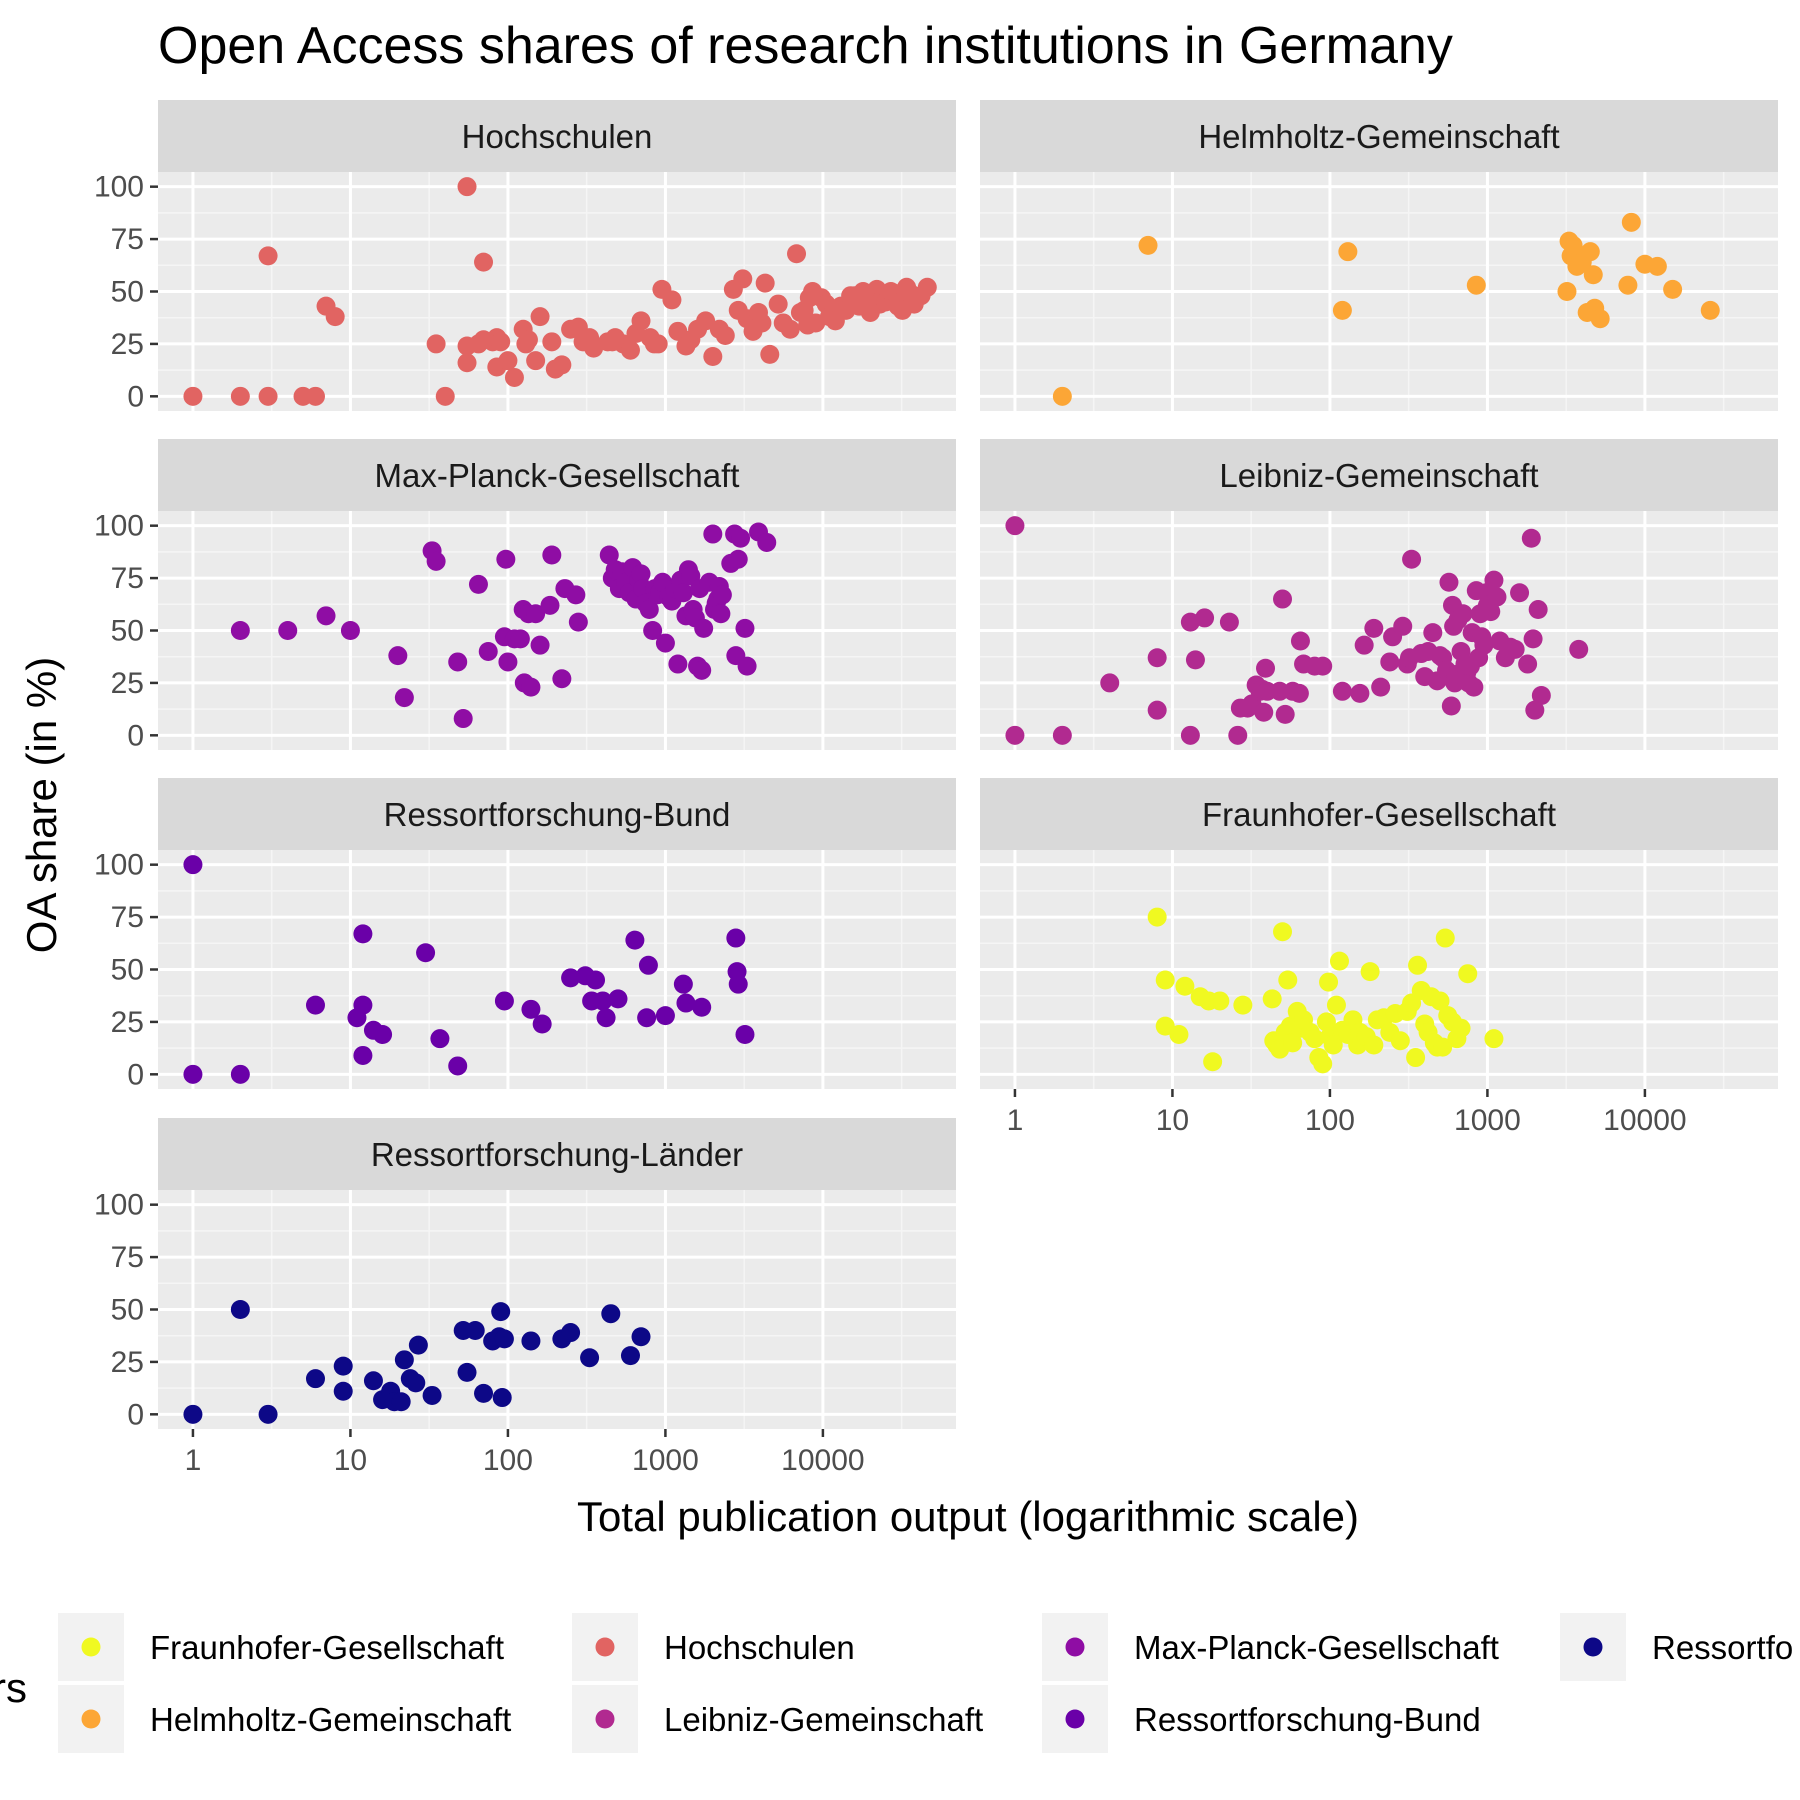  What do you see at coordinates (469, 969) in the screenshot?
I see `points-ressortforschung-bund` at bounding box center [469, 969].